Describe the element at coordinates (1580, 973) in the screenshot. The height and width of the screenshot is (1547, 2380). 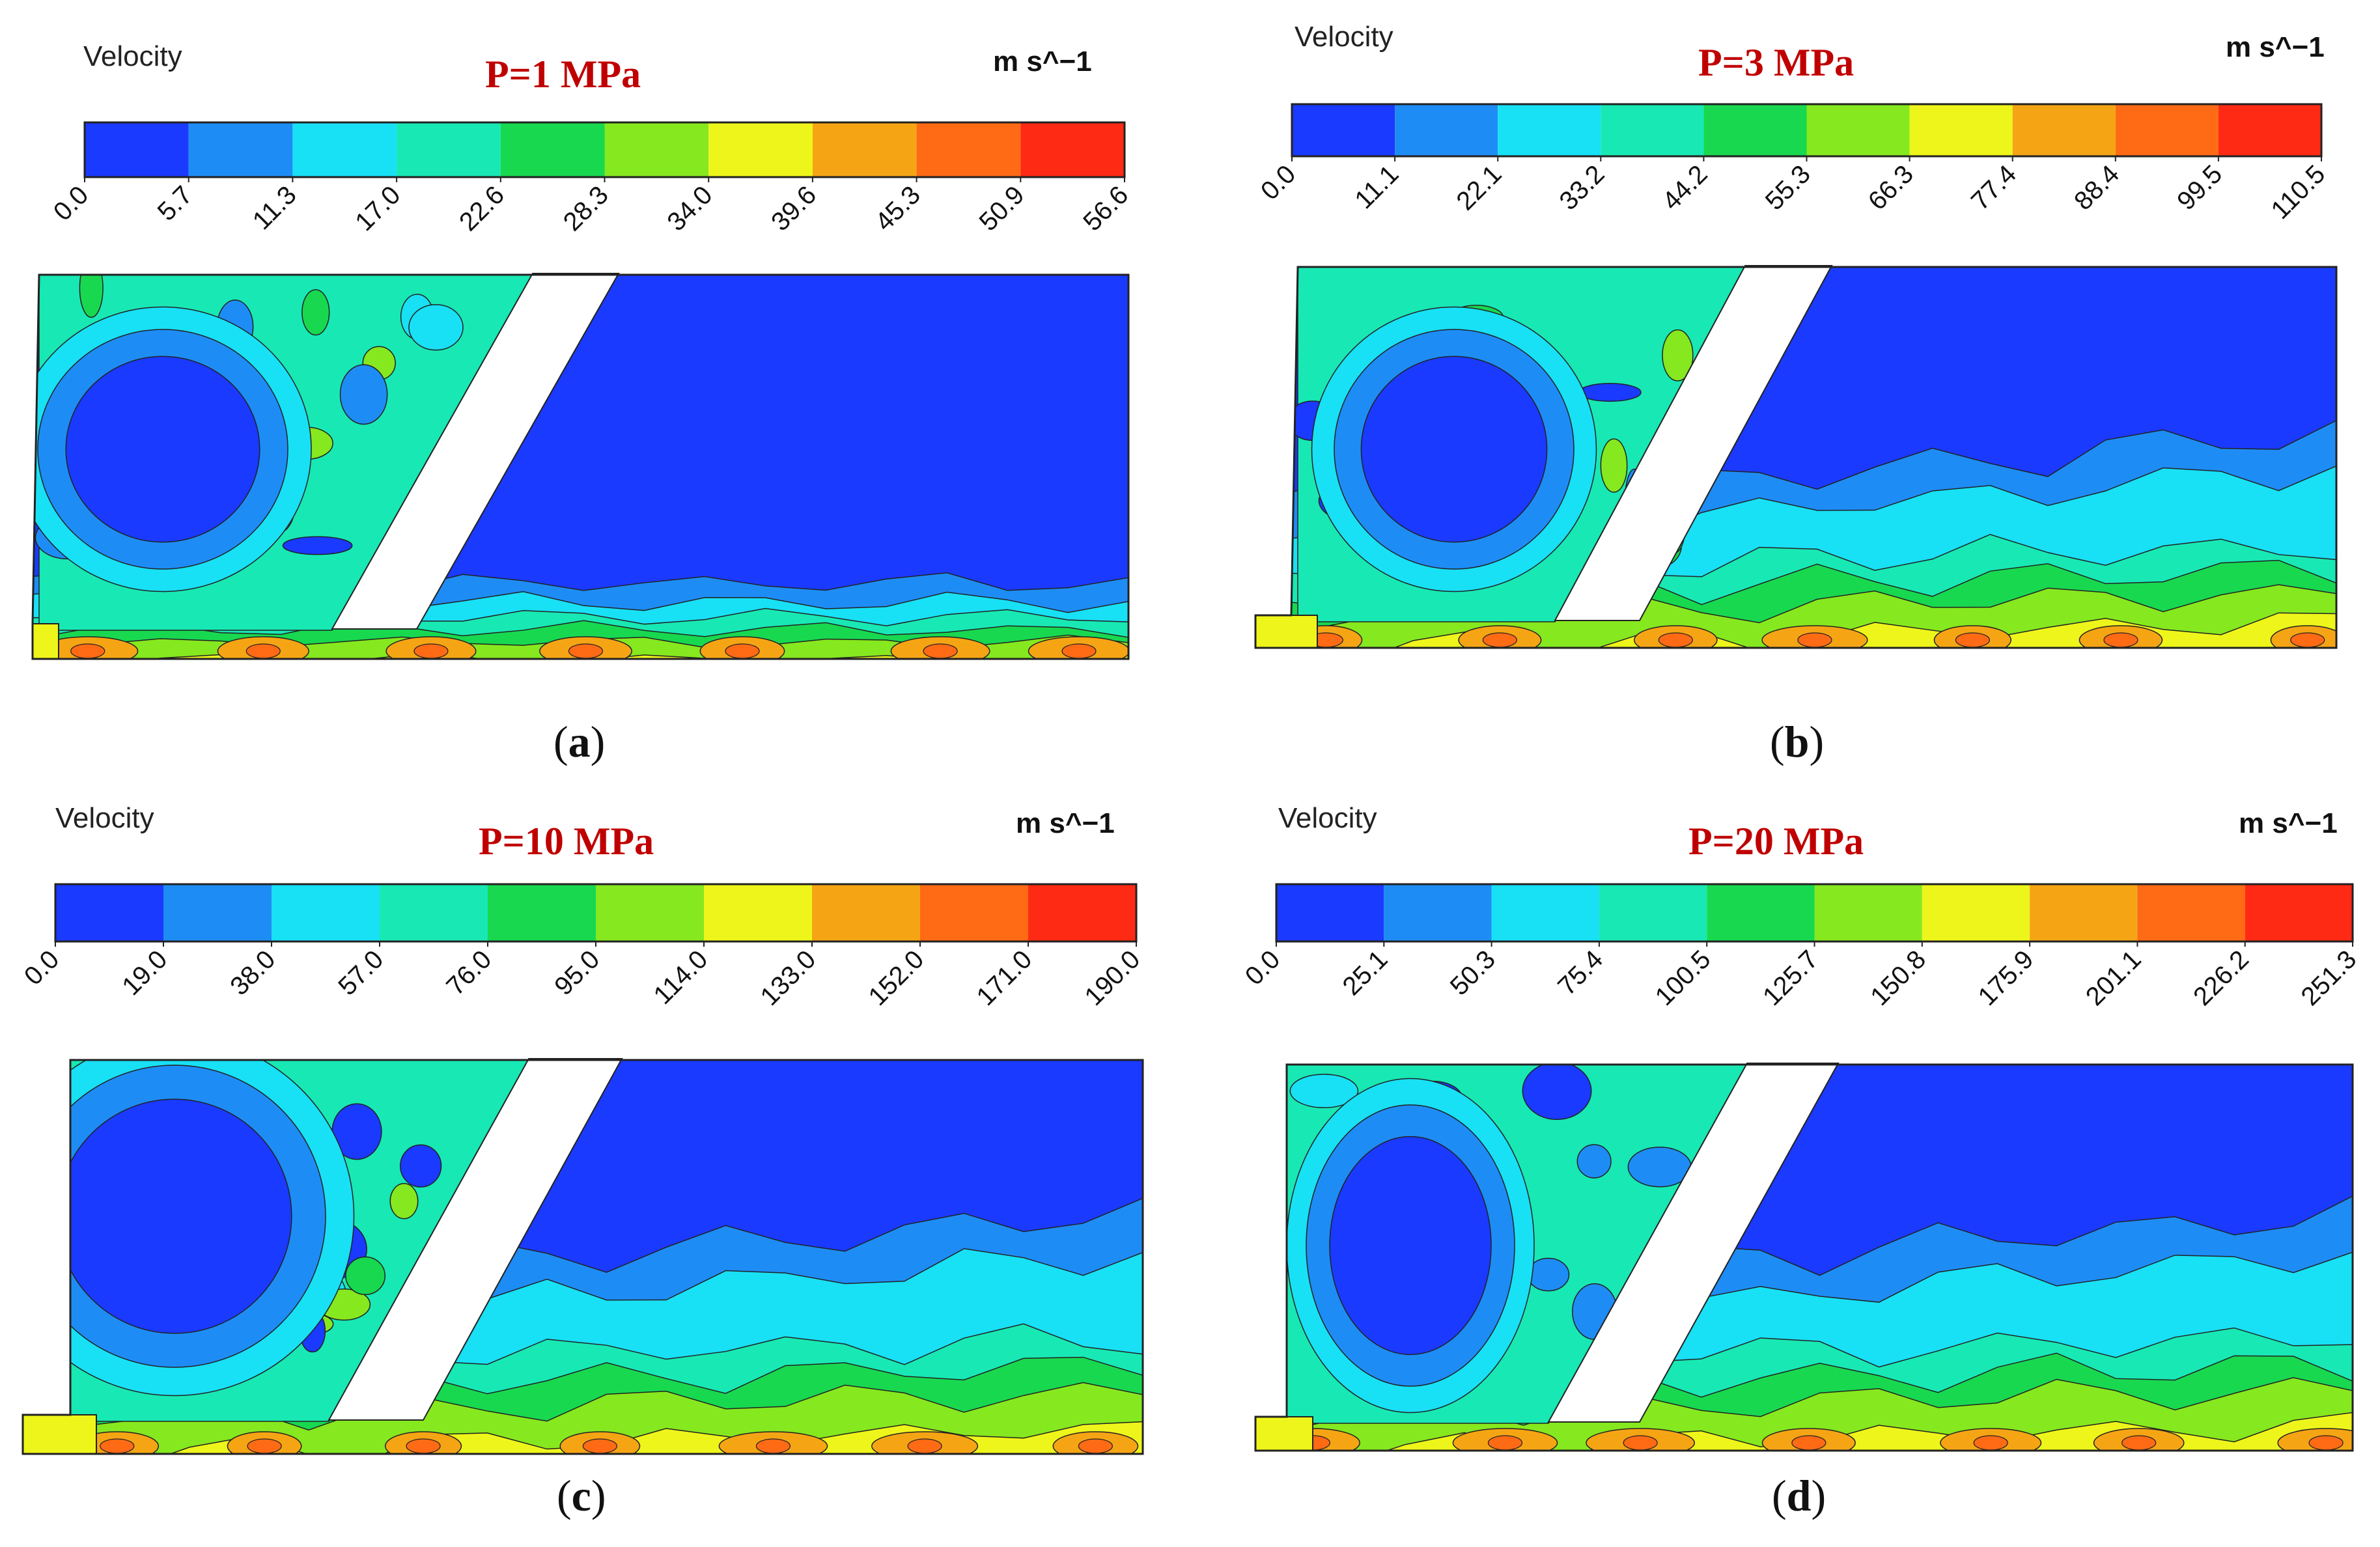
I see `tick-label: 75.4` at that location.